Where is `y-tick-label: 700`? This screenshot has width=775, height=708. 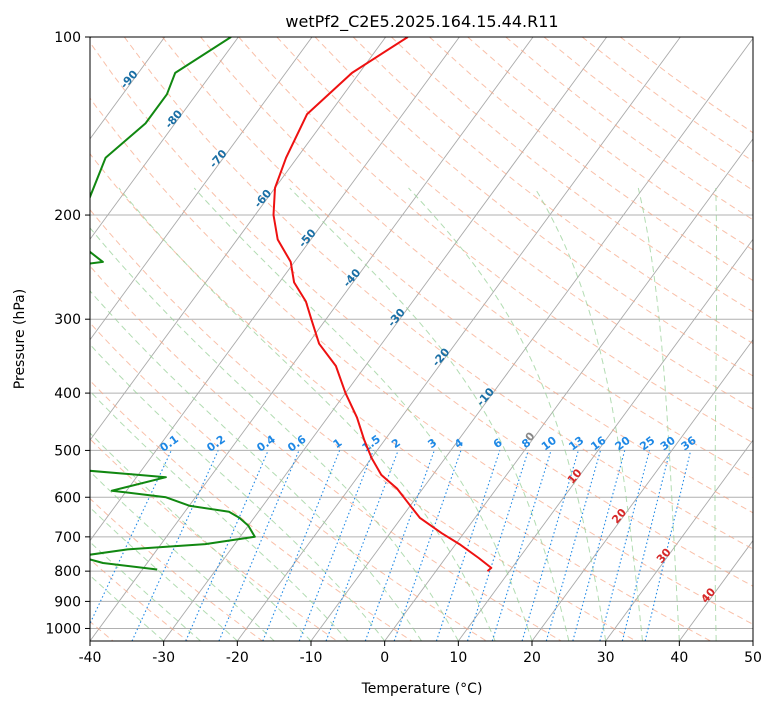
y-tick-label: 700 is located at coordinates (67, 538).